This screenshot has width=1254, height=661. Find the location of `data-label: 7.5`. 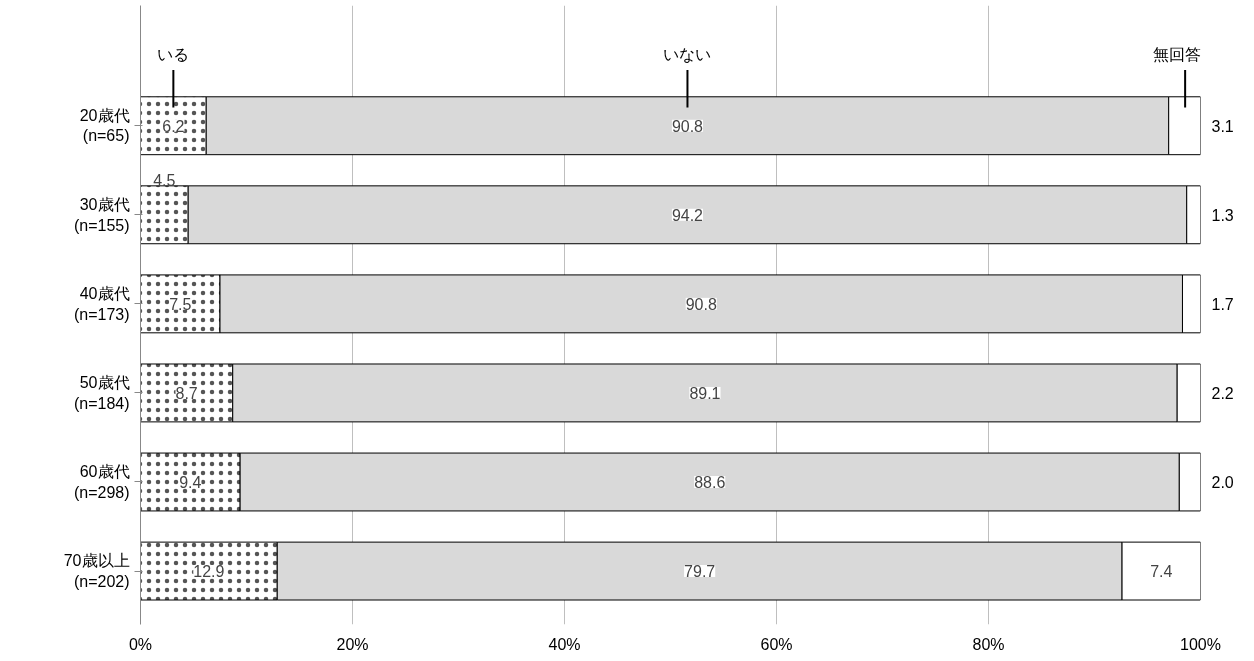

data-label: 7.5 is located at coordinates (180, 304).